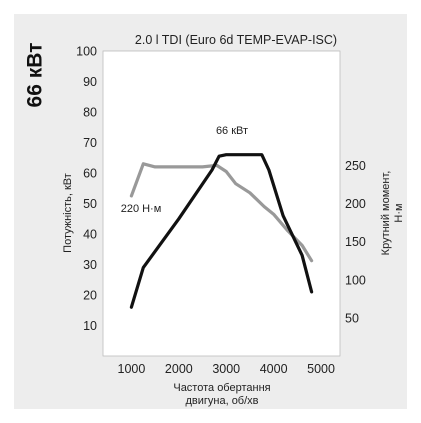 Image resolution: width=421 pixels, height=423 pixels. Describe the element at coordinates (90, 204) in the screenshot. I see `power-tick-label: 50` at that location.